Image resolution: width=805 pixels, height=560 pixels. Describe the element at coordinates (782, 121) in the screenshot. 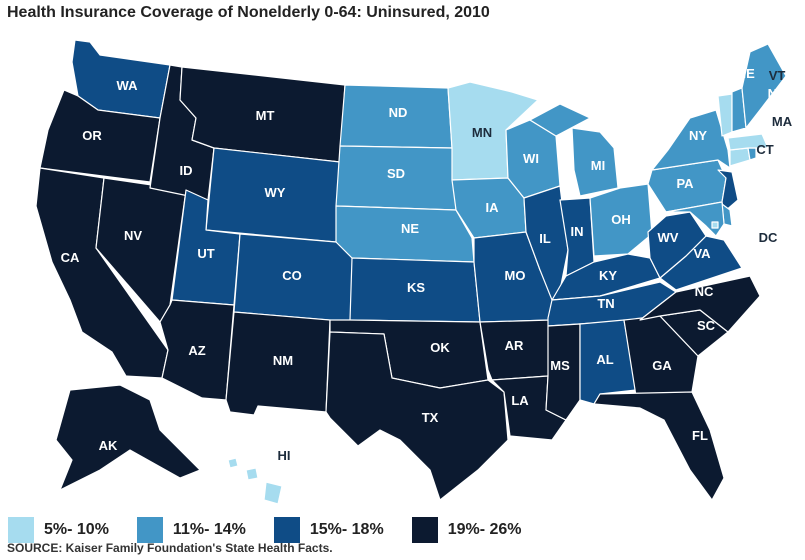

I see `state-label-ma: MA` at that location.